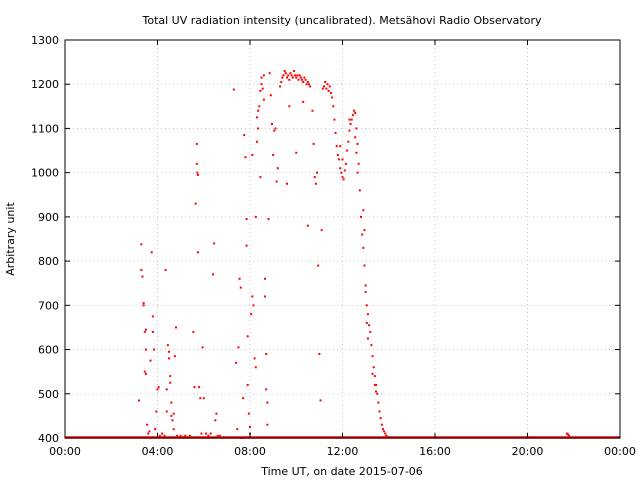  I want to click on y-tick-label: 500, so click(48, 394).